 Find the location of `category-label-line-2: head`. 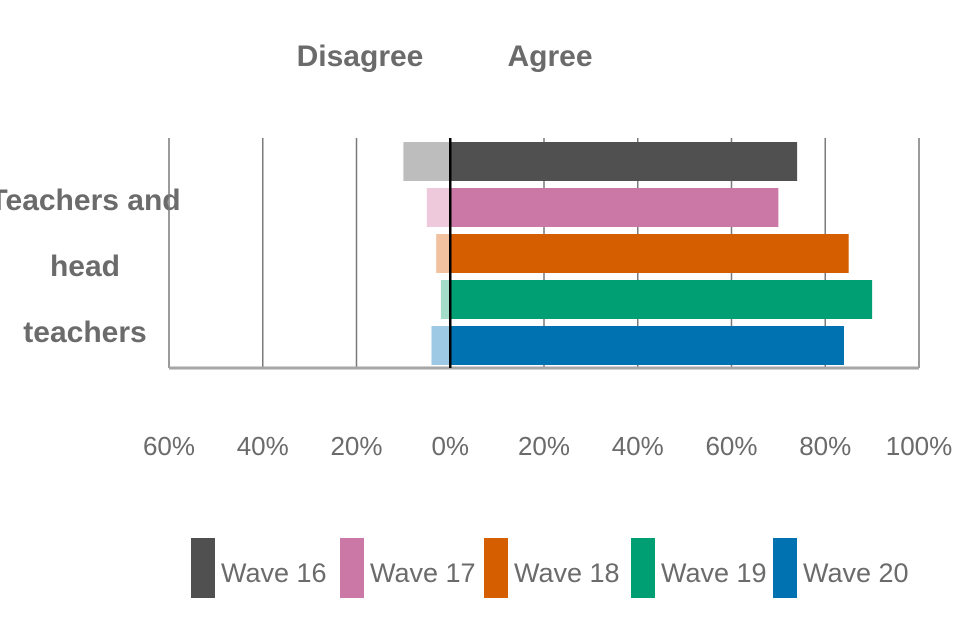

category-label-line-2: head is located at coordinates (85, 266).